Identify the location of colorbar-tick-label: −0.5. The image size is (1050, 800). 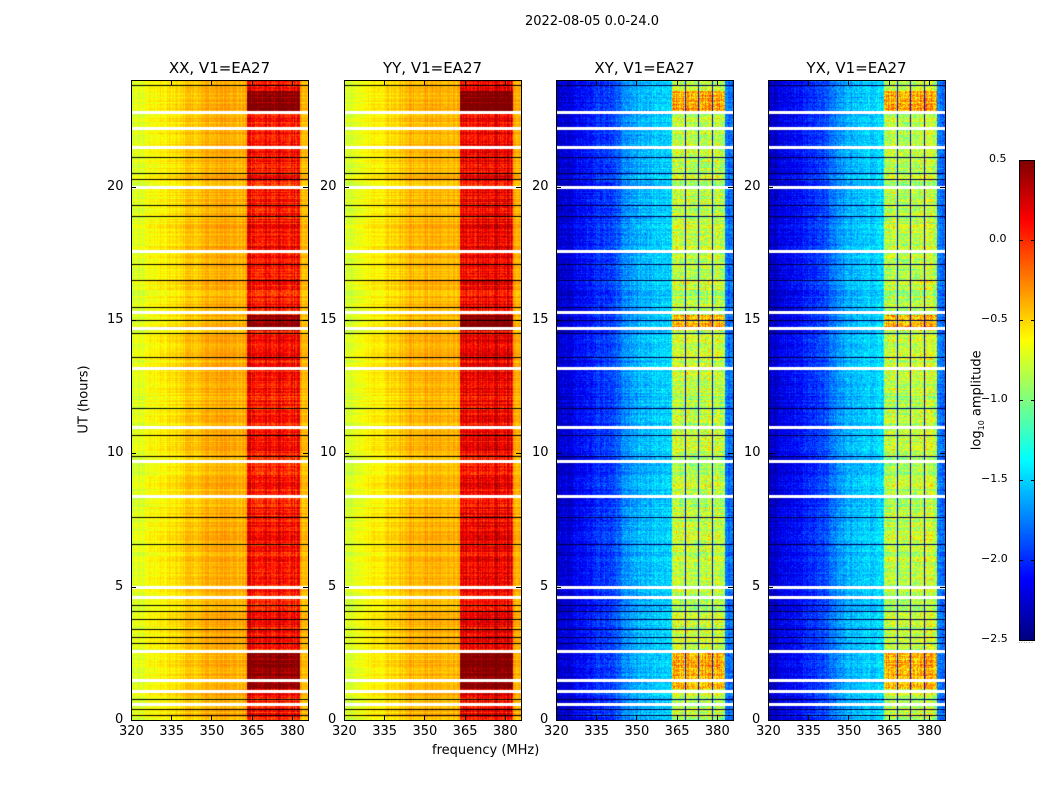
(994, 318).